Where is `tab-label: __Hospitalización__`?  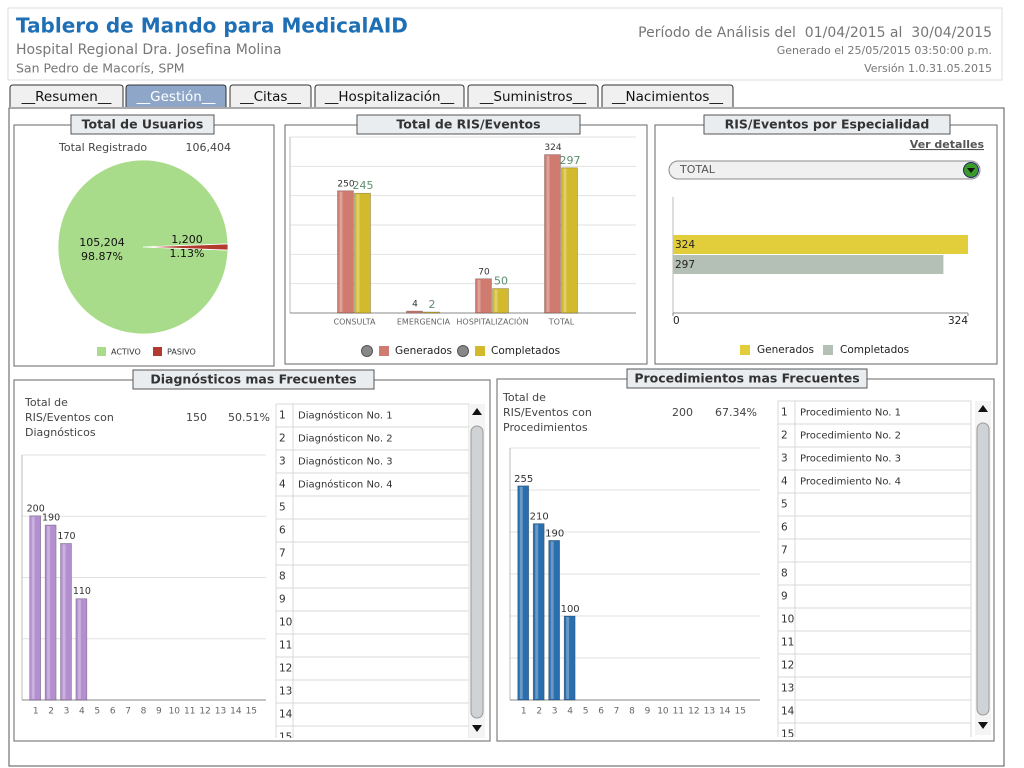 tab-label: __Hospitalización__ is located at coordinates (389, 97).